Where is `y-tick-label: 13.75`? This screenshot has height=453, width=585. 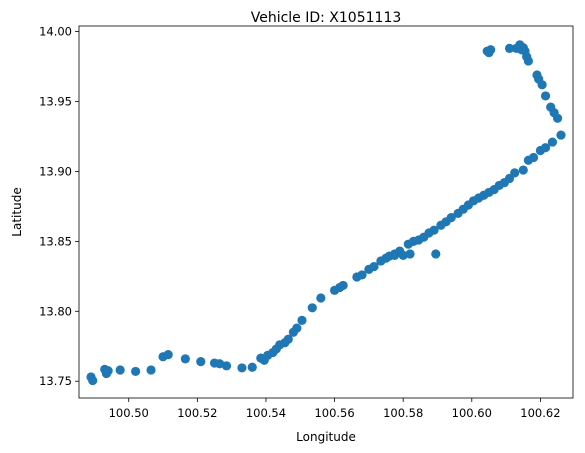
y-tick-label: 13.75 is located at coordinates (55, 381).